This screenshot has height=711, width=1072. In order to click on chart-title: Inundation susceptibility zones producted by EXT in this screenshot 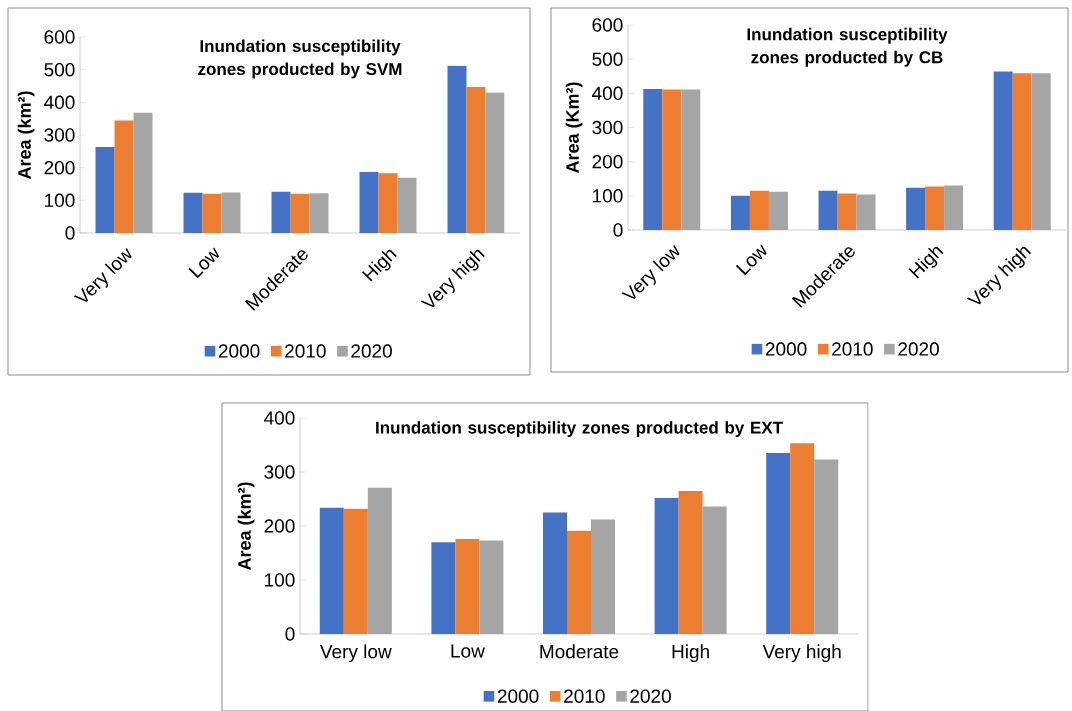, I will do `click(579, 429)`.